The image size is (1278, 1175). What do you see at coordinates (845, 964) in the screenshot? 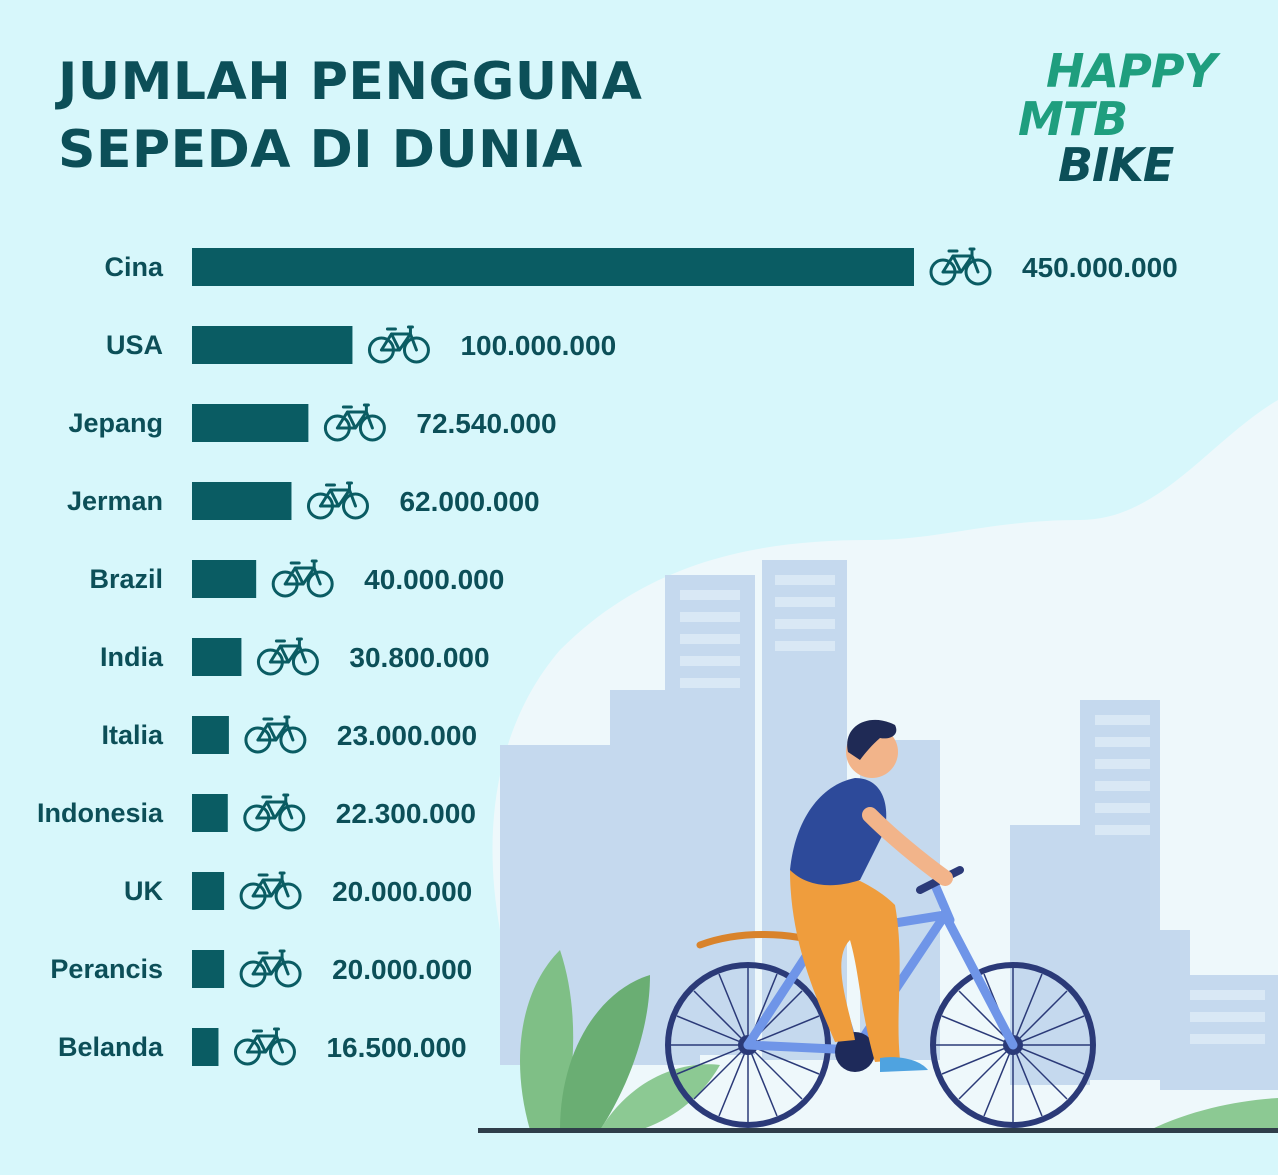
I see `rider-legs` at bounding box center [845, 964].